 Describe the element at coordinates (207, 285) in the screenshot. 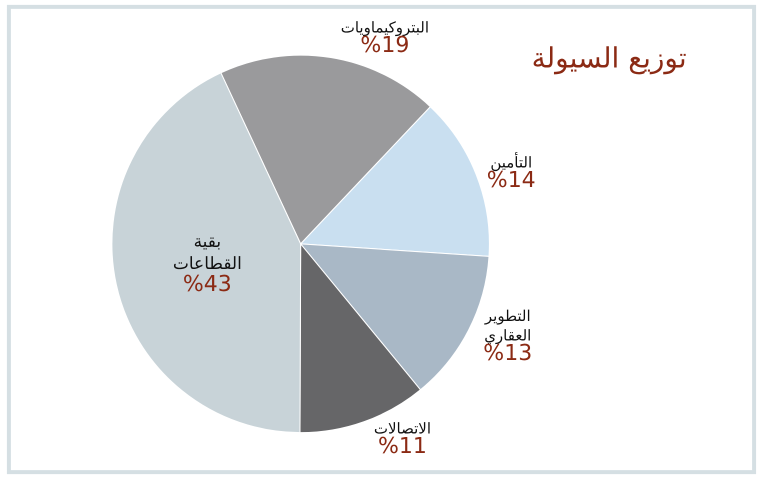

I see `data-label: %43` at that location.